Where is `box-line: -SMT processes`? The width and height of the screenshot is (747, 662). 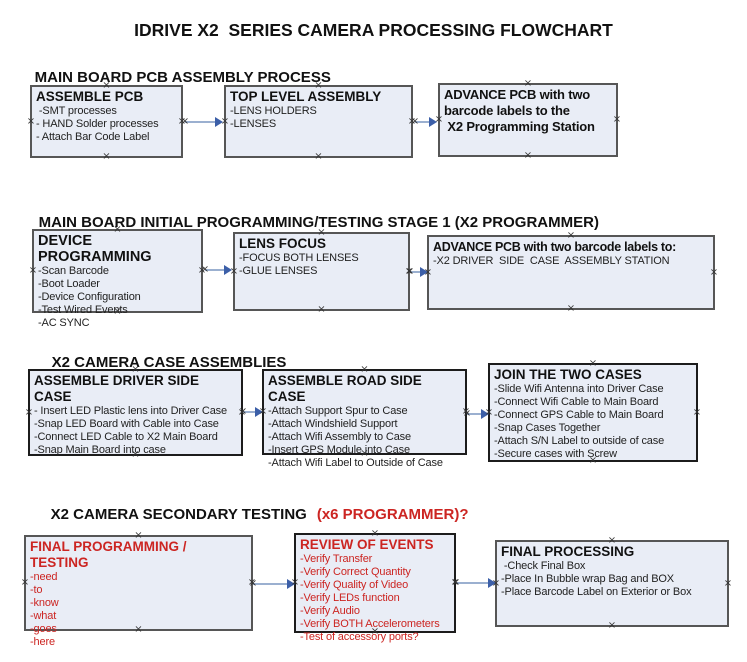 box-line: -SMT processes is located at coordinates (76, 111).